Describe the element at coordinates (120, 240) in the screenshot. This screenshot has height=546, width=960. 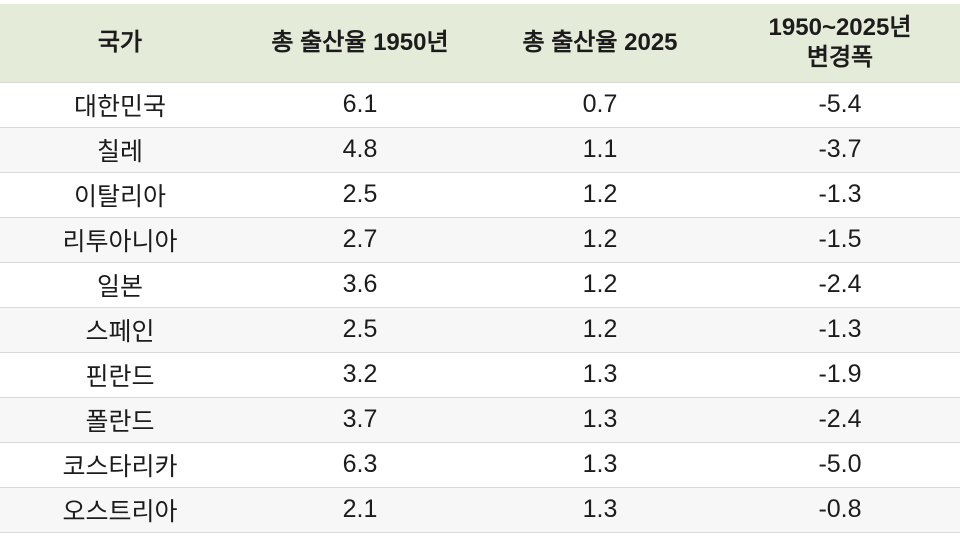
I see `cell-country: 리투아니아` at that location.